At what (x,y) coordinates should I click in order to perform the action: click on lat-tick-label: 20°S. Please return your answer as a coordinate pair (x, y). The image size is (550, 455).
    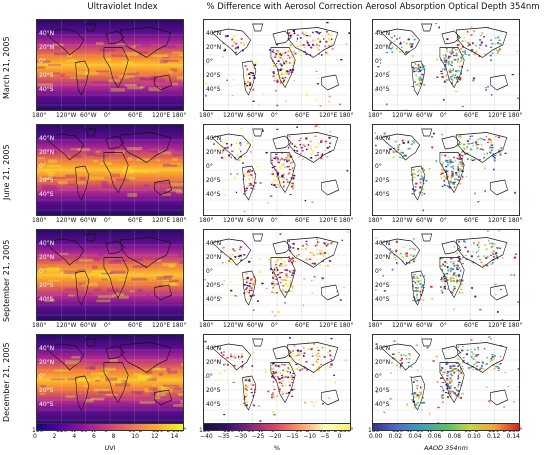
    Looking at the image, I should click on (213, 180).